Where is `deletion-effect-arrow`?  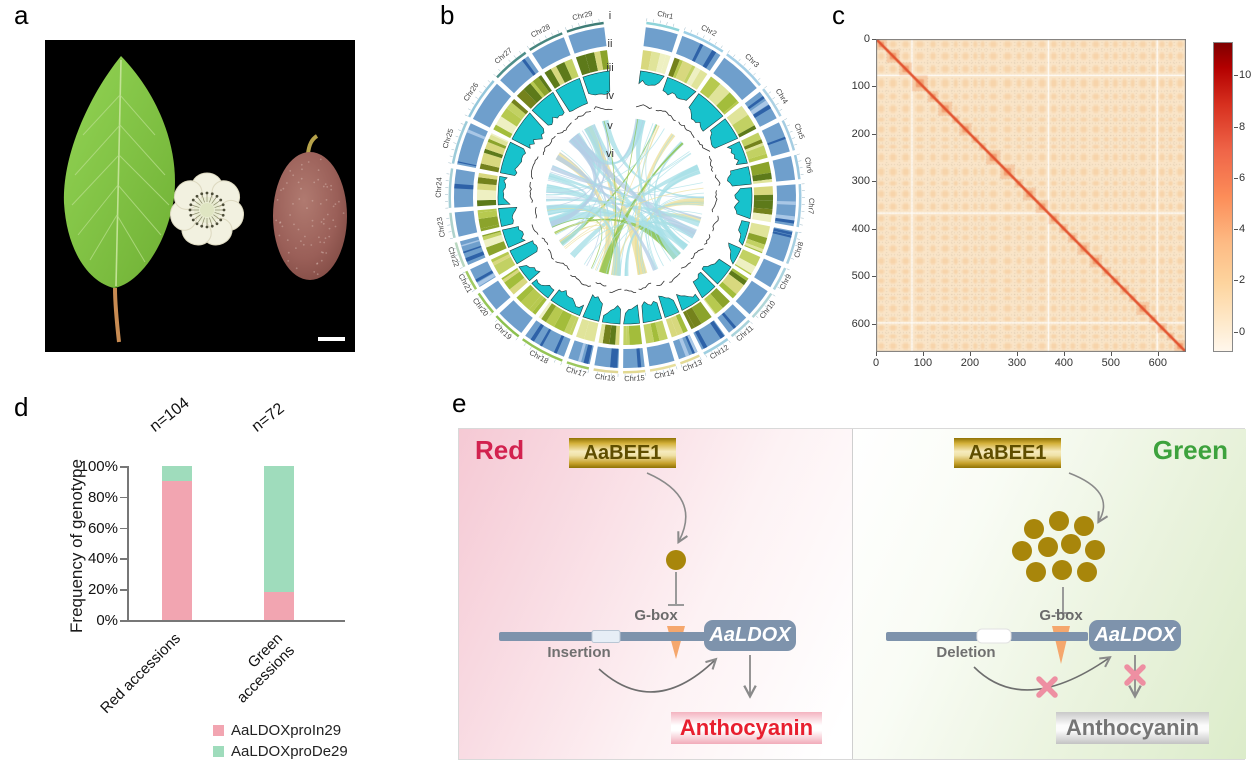
deletion-effect-arrow is located at coordinates (1041, 674).